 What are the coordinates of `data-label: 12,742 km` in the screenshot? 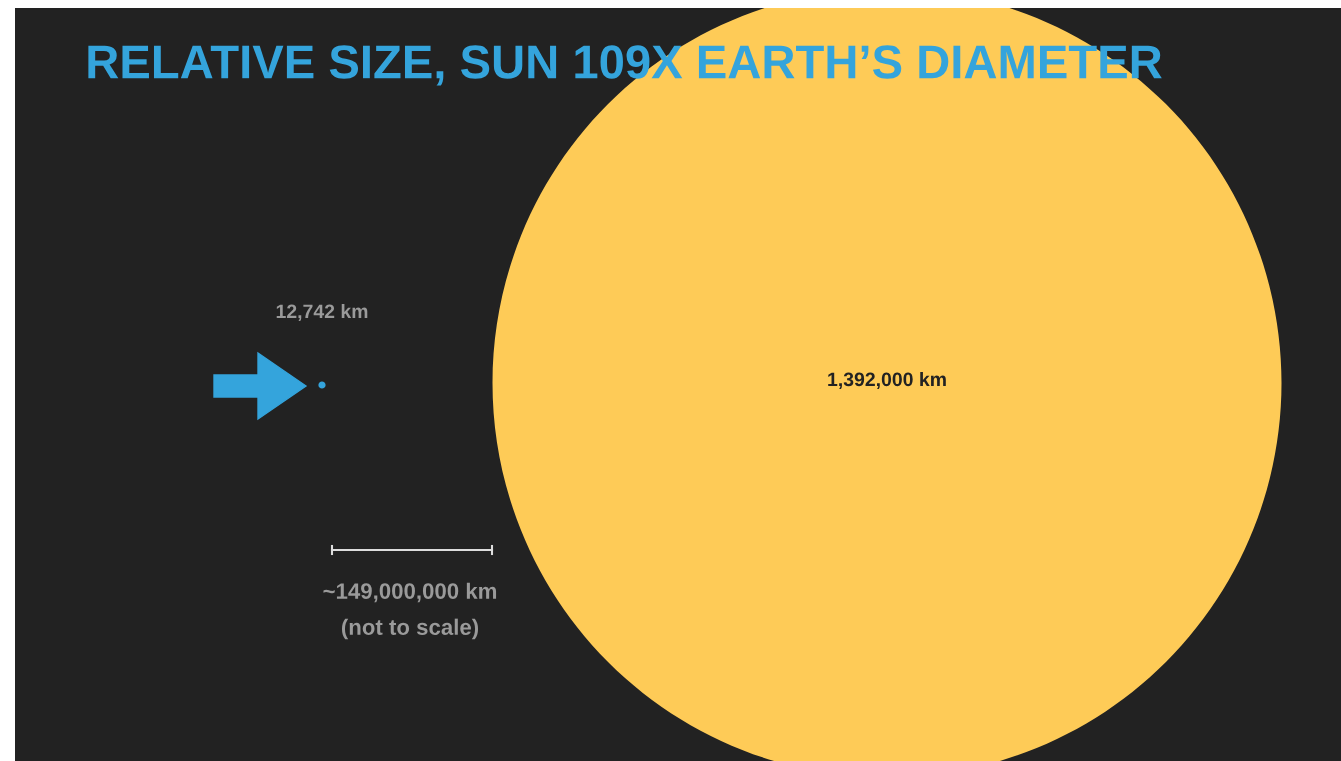 It's located at (322, 312).